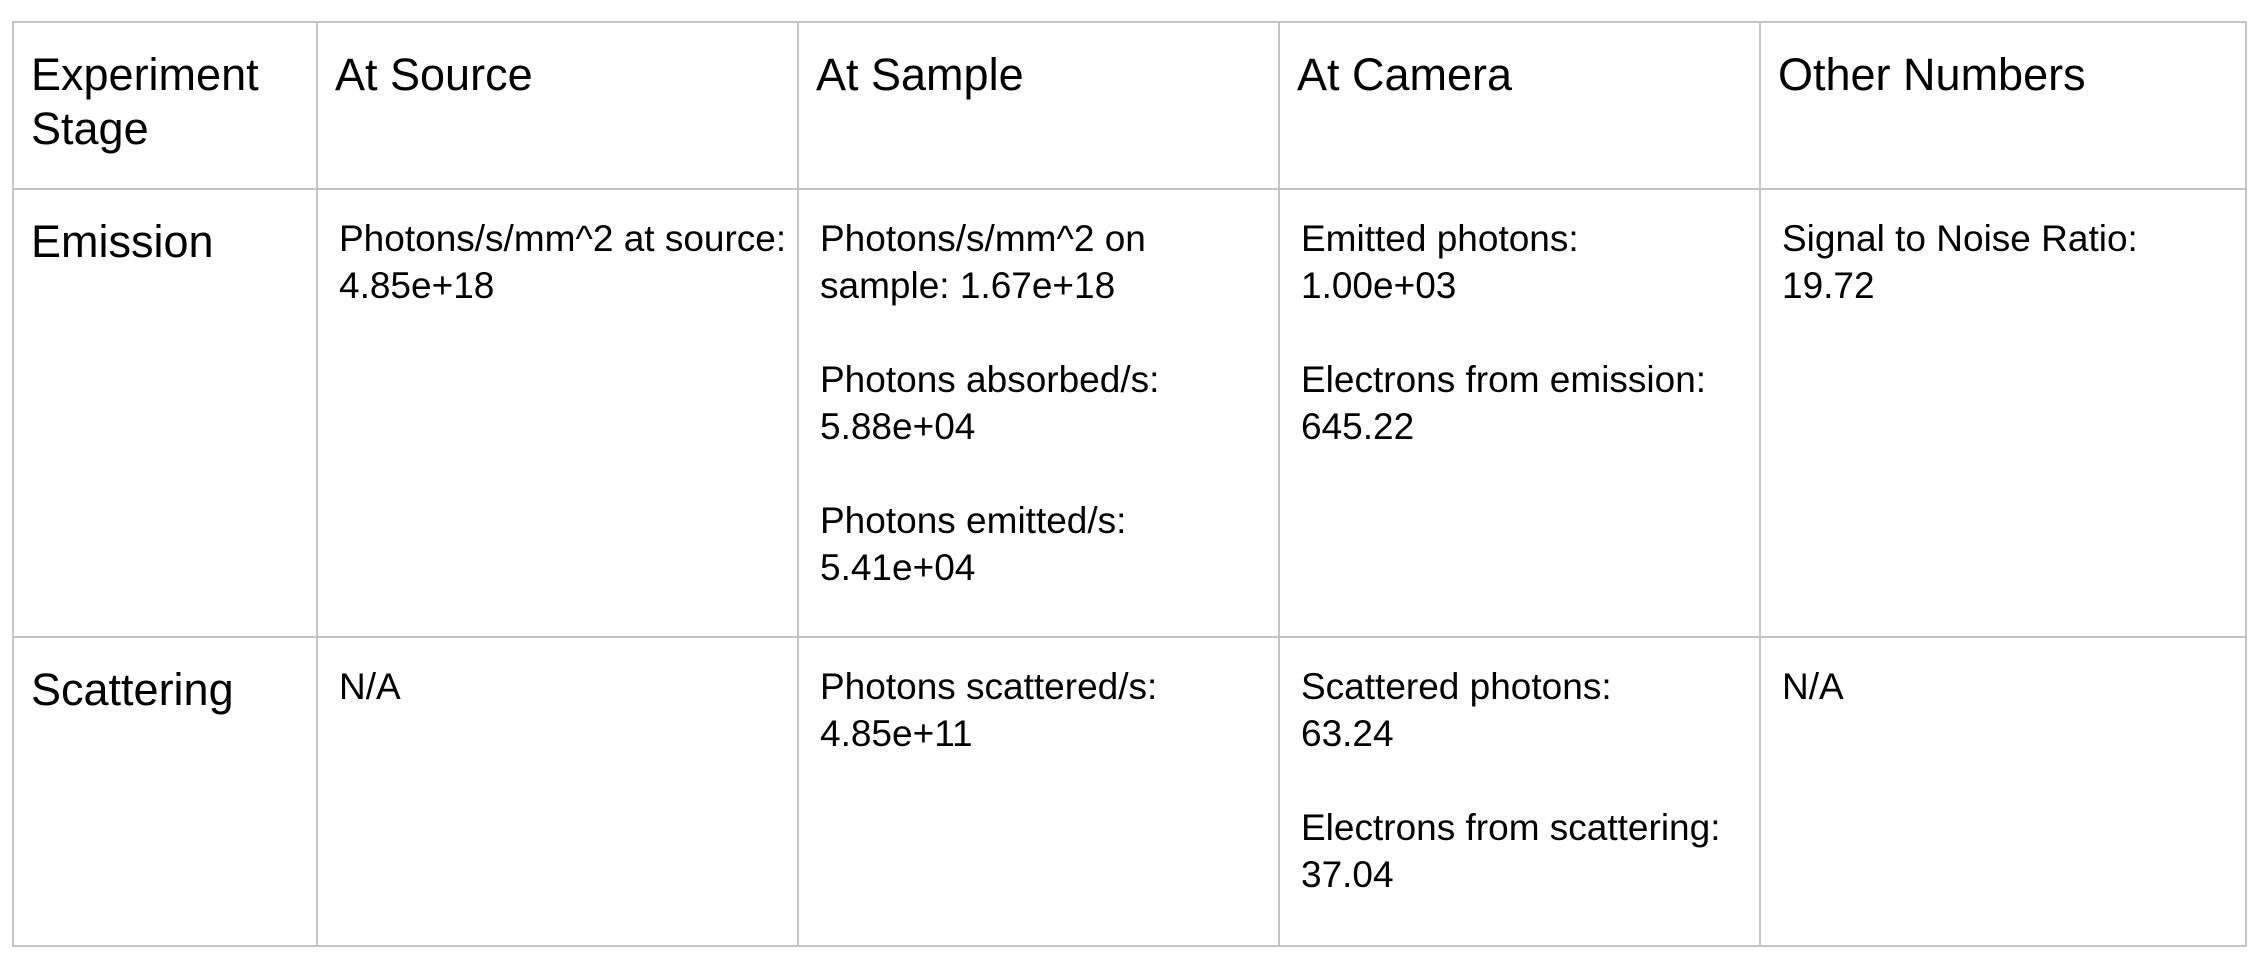 The height and width of the screenshot is (962, 2254). I want to click on metric-entry: Emitted photons: 1.00e+03, so click(1530, 262).